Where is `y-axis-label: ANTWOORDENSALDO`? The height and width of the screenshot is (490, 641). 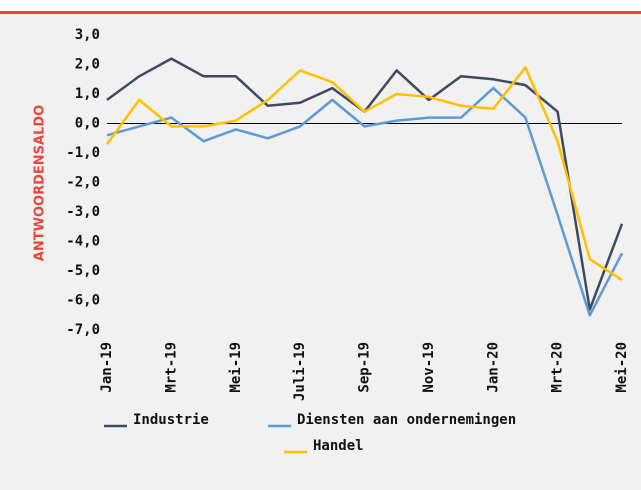
y-axis-label: ANTWOORDENSALDO is located at coordinates (40, 183).